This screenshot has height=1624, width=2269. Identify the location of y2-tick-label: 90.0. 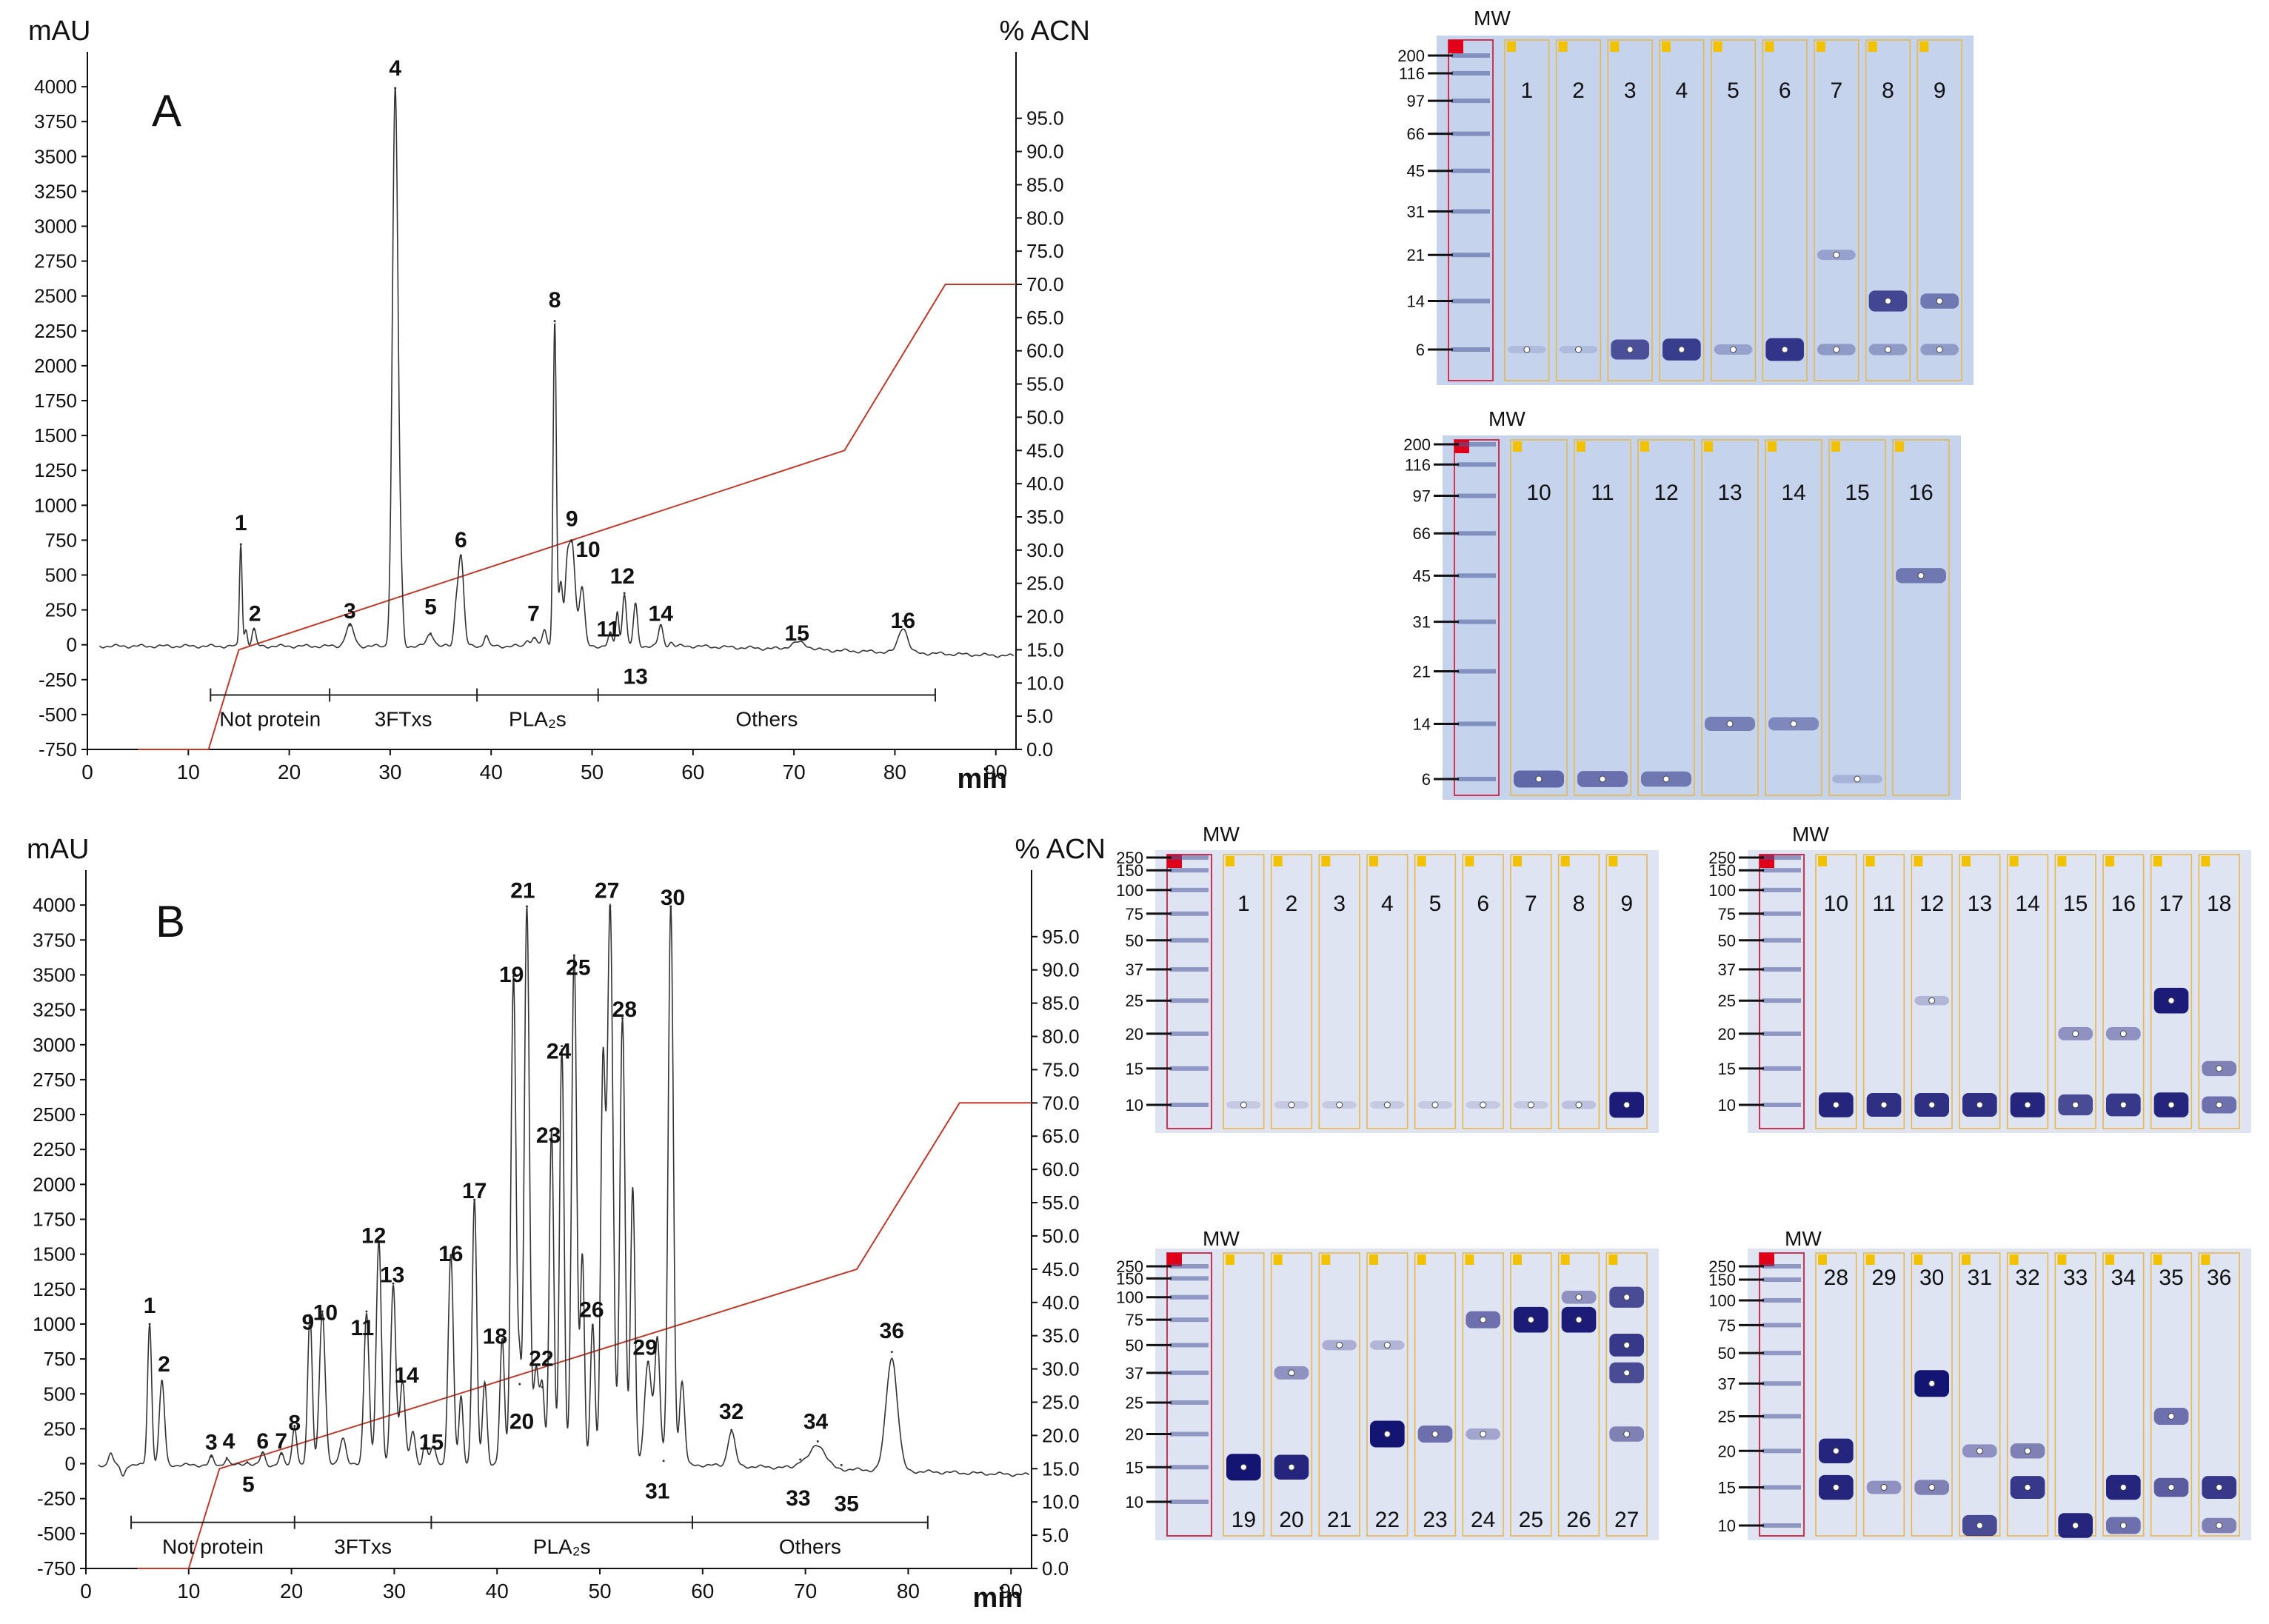
(1061, 970).